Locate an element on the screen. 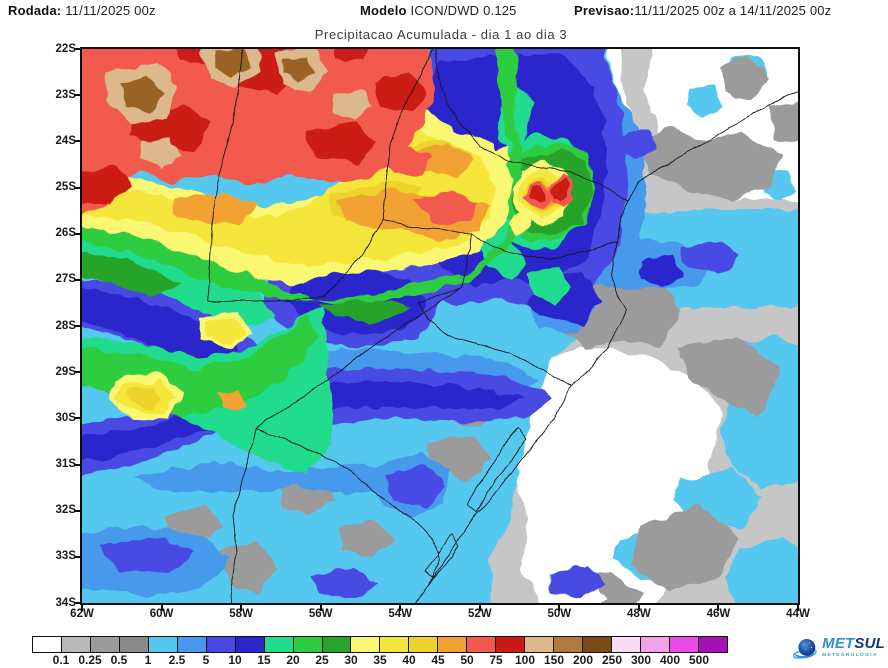 The width and height of the screenshot is (888, 668). y-axis-tick-label: 32S is located at coordinates (65, 510).